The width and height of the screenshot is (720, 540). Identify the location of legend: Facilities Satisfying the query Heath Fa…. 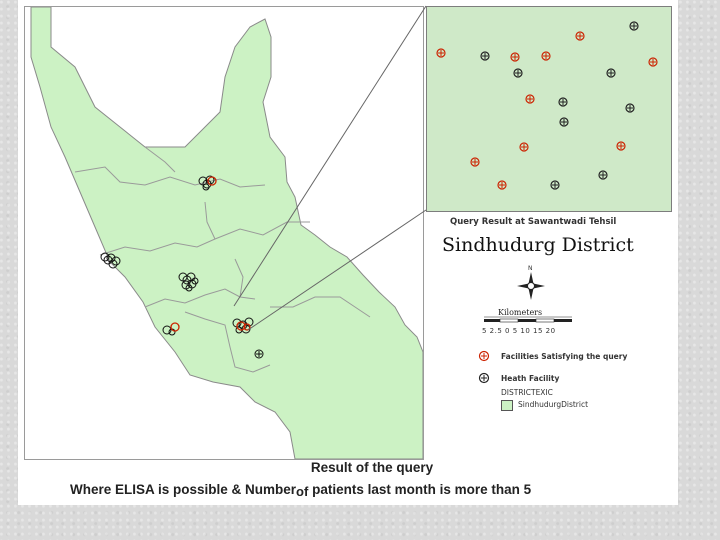
(576, 370).